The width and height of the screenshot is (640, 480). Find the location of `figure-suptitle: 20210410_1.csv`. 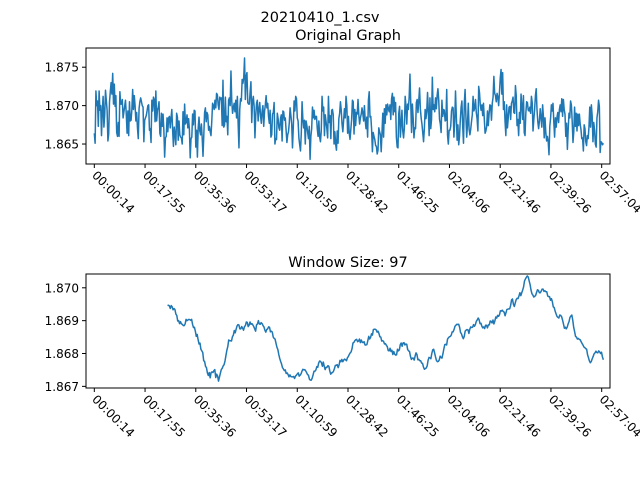

figure-suptitle: 20210410_1.csv is located at coordinates (320, 18).